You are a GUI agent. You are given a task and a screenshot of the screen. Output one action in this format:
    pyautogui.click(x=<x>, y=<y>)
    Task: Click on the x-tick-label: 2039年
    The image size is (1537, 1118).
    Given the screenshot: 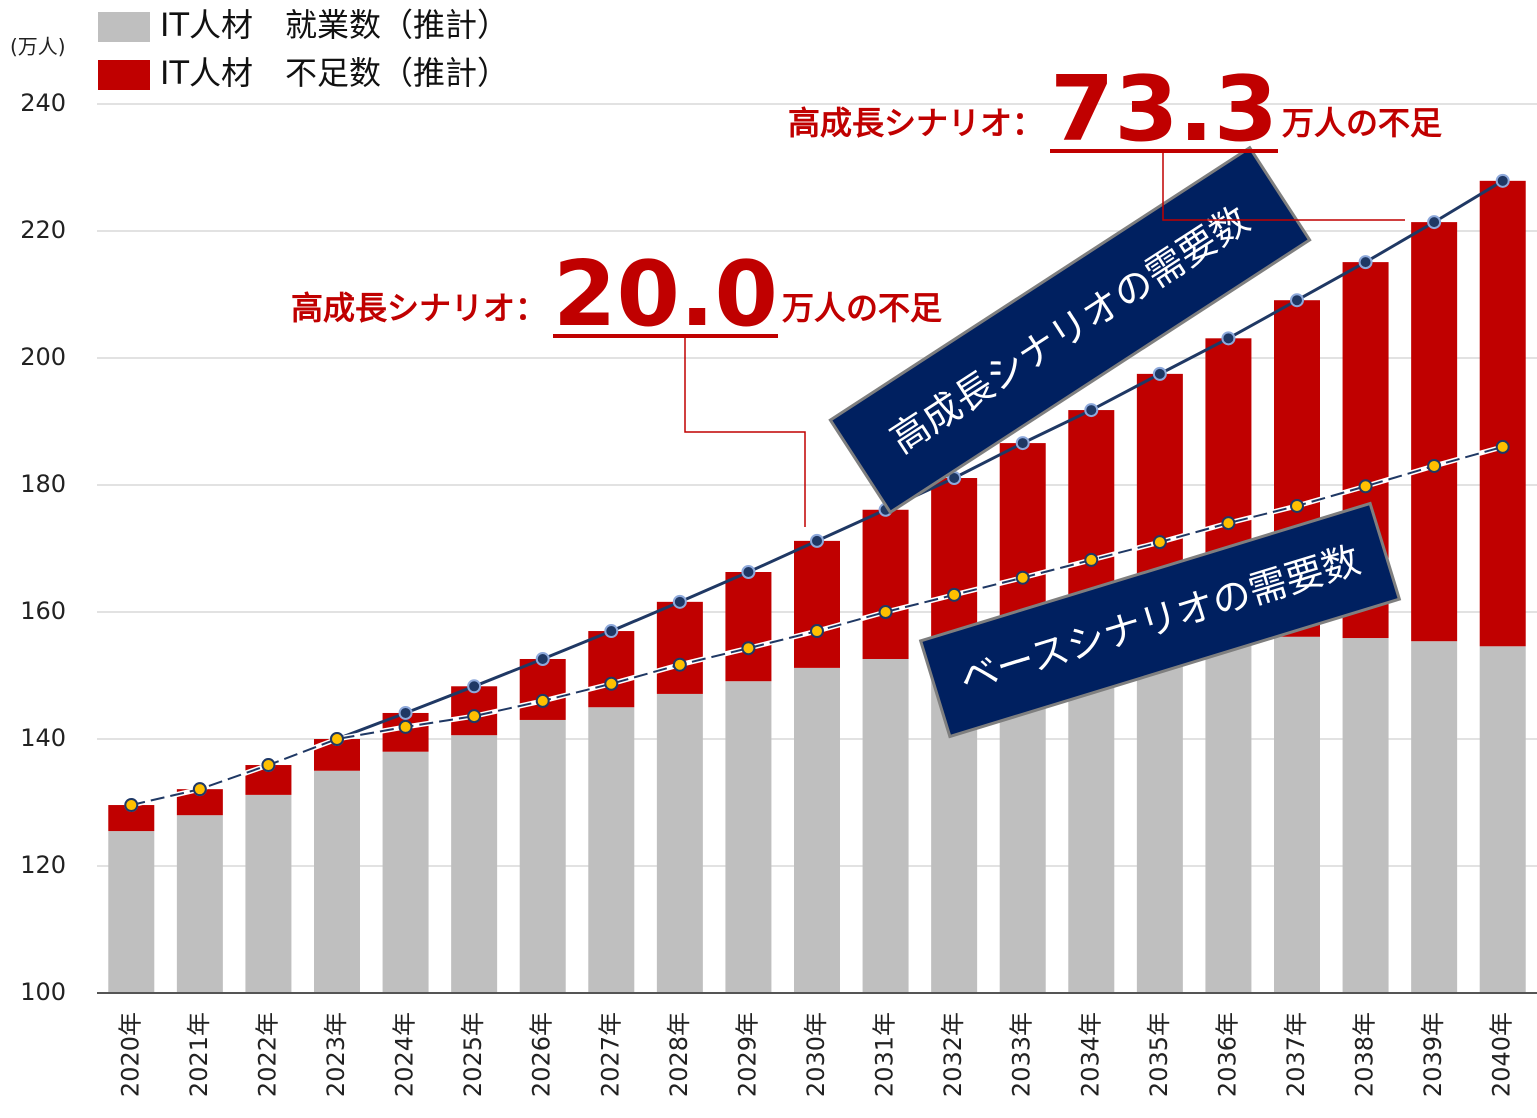 What is the action you would take?
    pyautogui.click(x=1433, y=1054)
    